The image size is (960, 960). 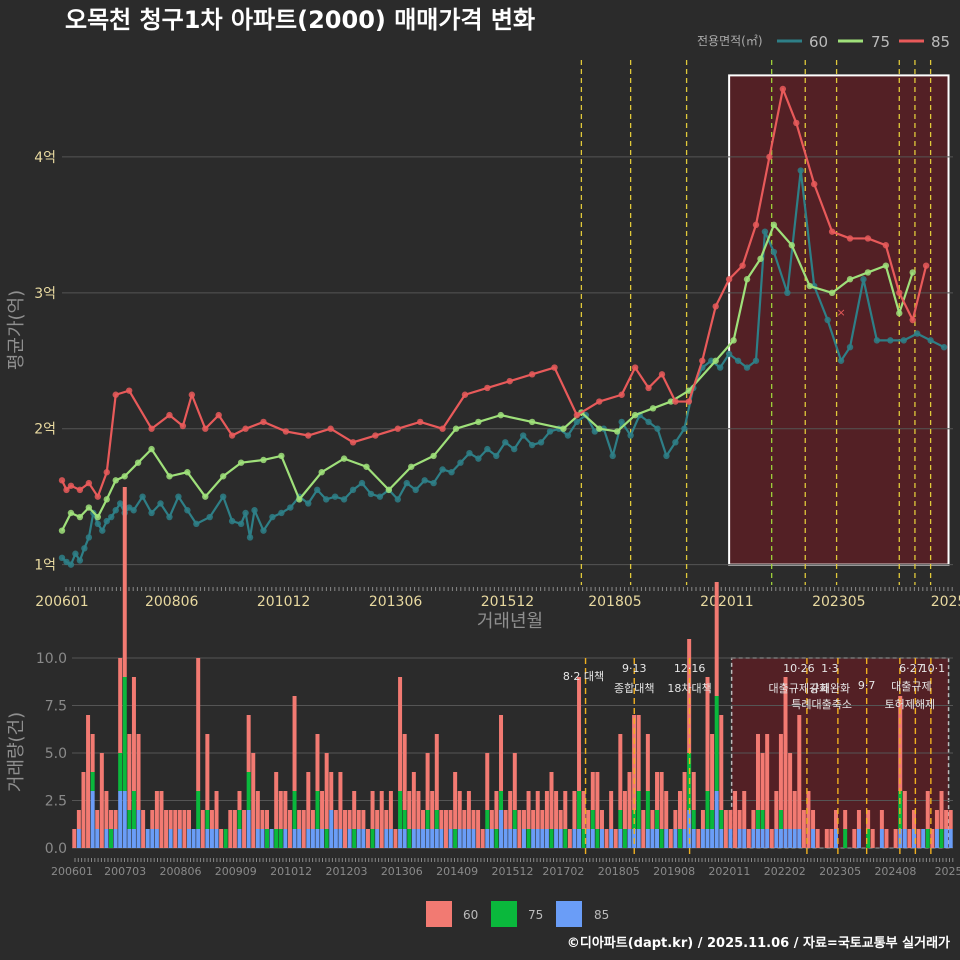 What do you see at coordinates (880, 42) in the screenshot?
I see `legend-label-75: 75` at bounding box center [880, 42].